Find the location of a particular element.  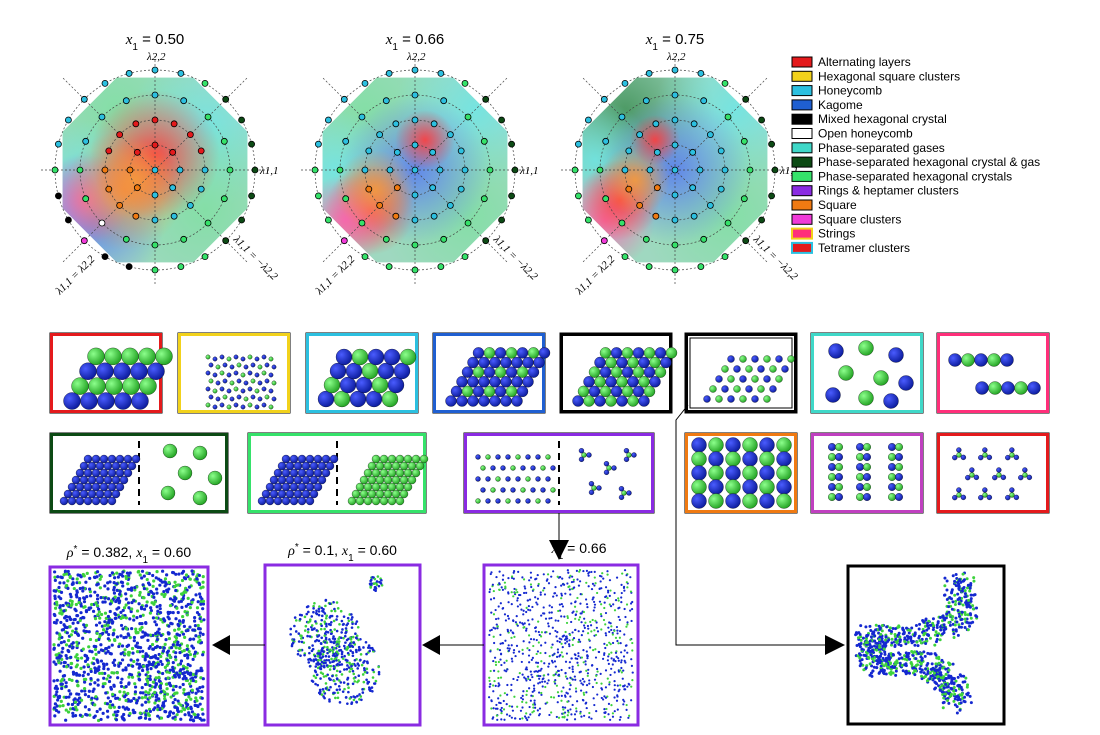

snapshot-caption: ρ* = 0.1, x1 = 0.60 is located at coordinates (342, 553).